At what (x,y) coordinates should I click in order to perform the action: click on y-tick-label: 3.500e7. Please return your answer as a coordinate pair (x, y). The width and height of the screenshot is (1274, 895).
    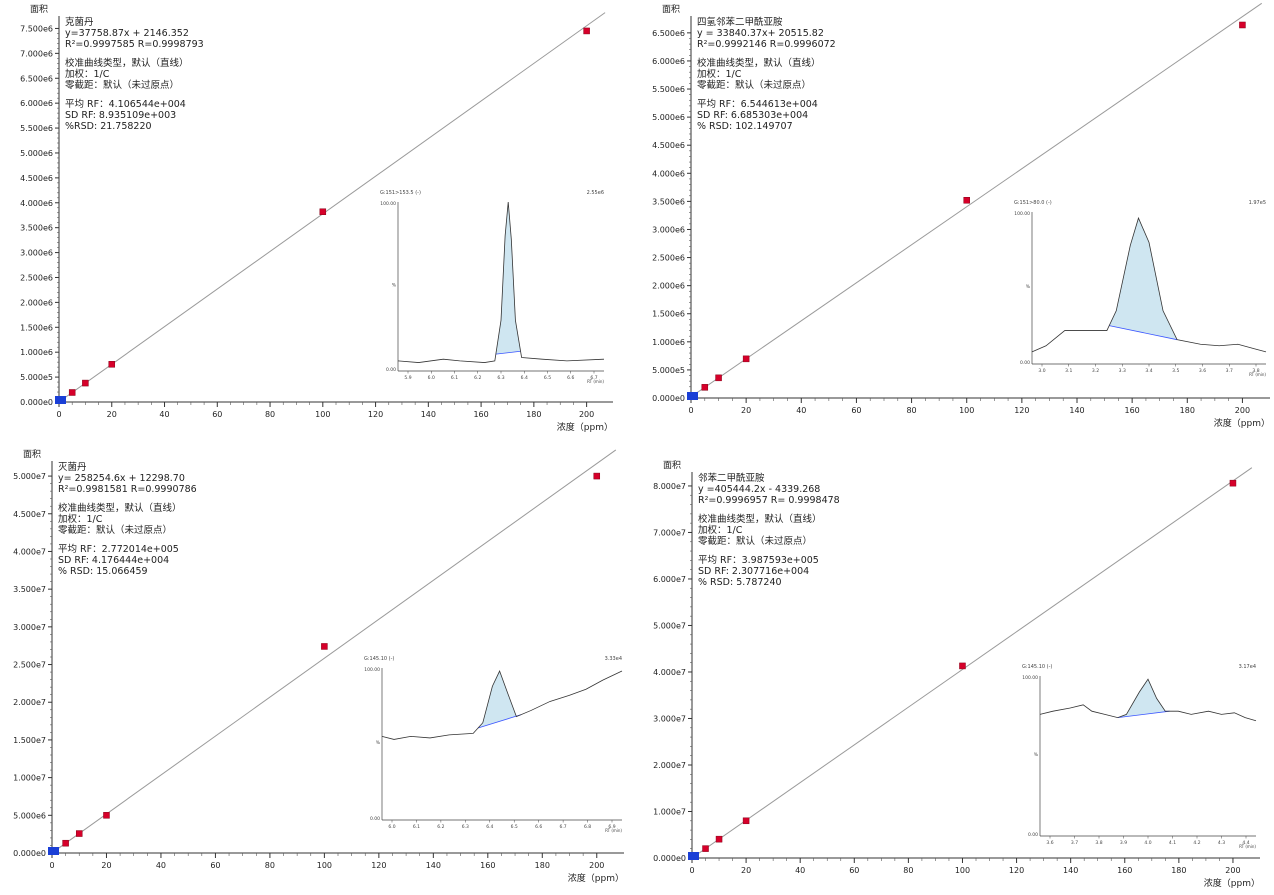
    Looking at the image, I should click on (29, 589).